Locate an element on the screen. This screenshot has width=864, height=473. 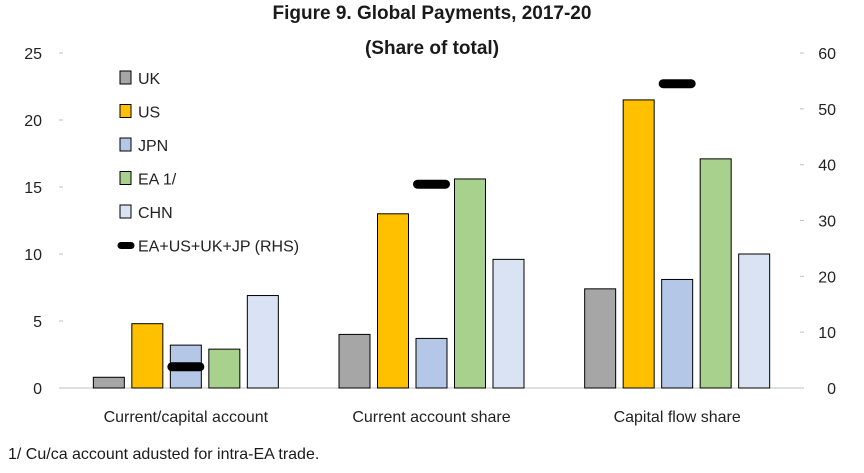
chart-title: Figure 9. Global Payments, 2017-20 is located at coordinates (432, 13).